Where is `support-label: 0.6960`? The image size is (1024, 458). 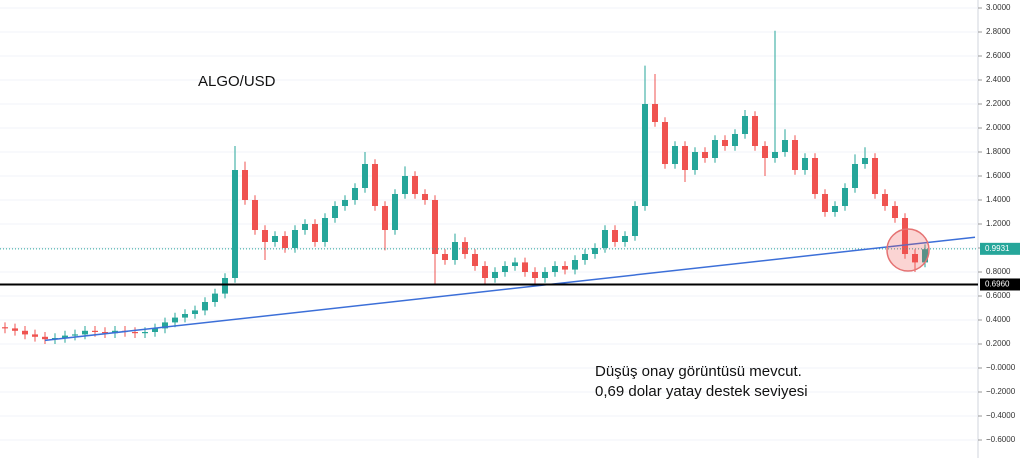 support-label: 0.6960 is located at coordinates (997, 284).